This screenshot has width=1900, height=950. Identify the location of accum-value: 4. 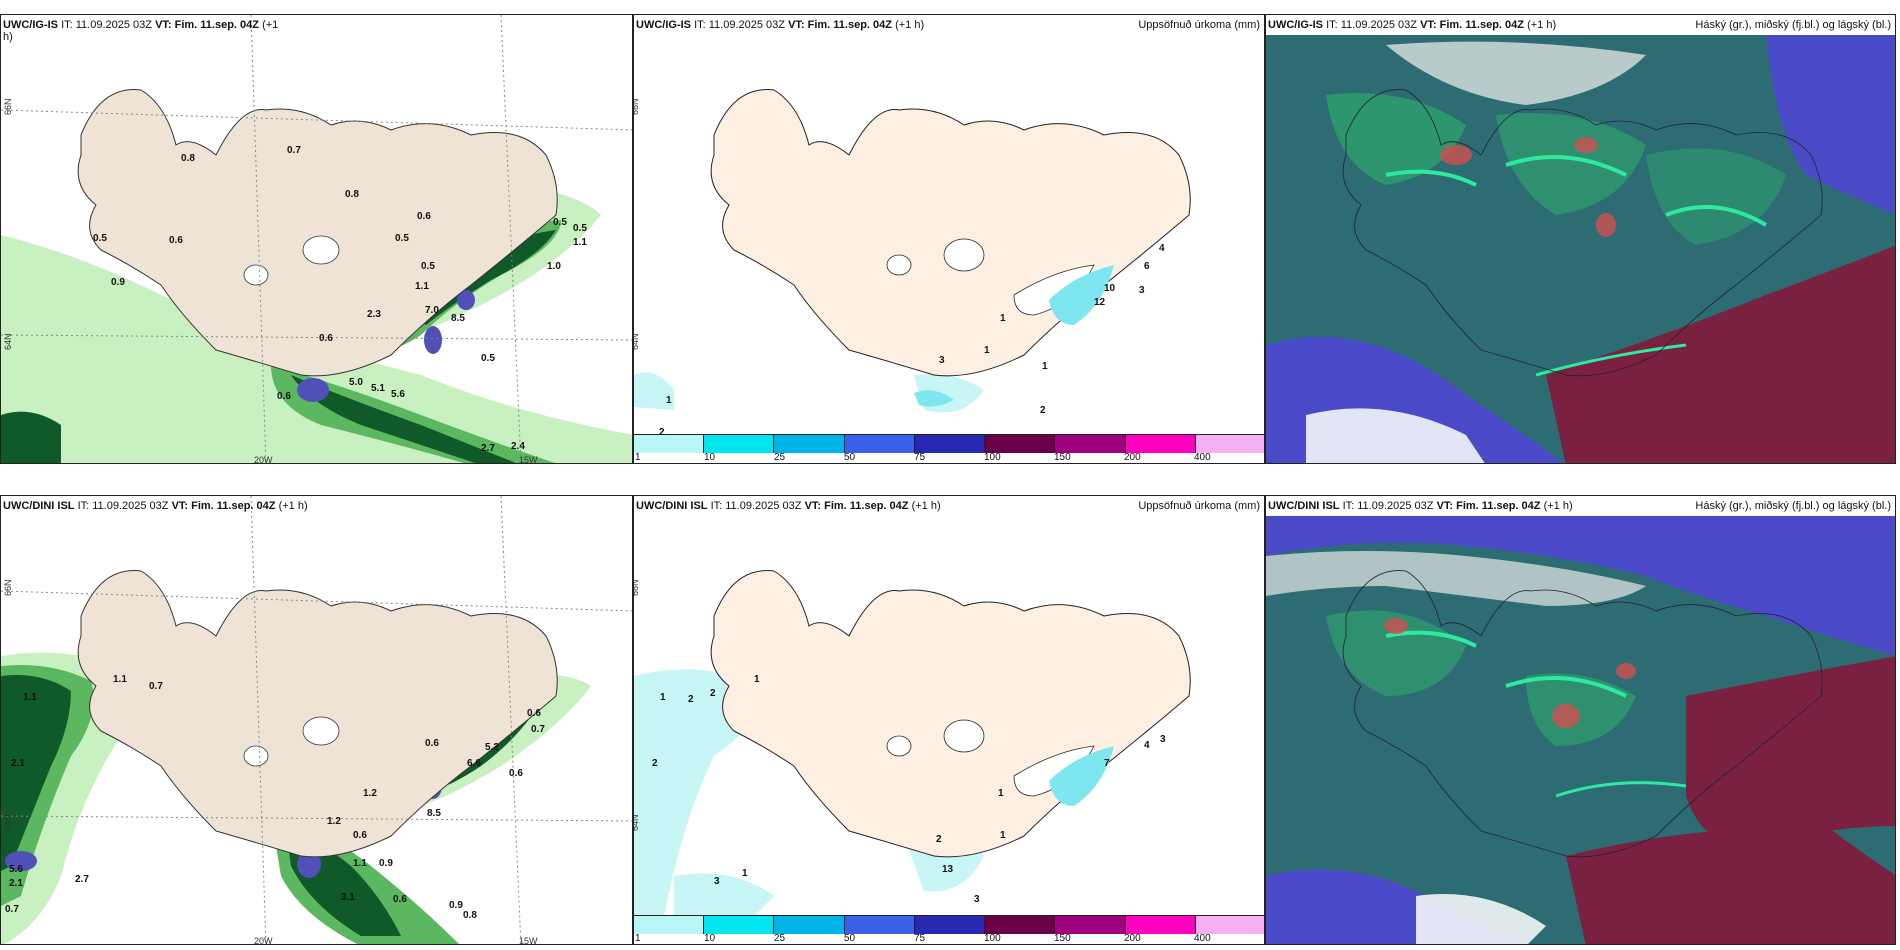
(1147, 745).